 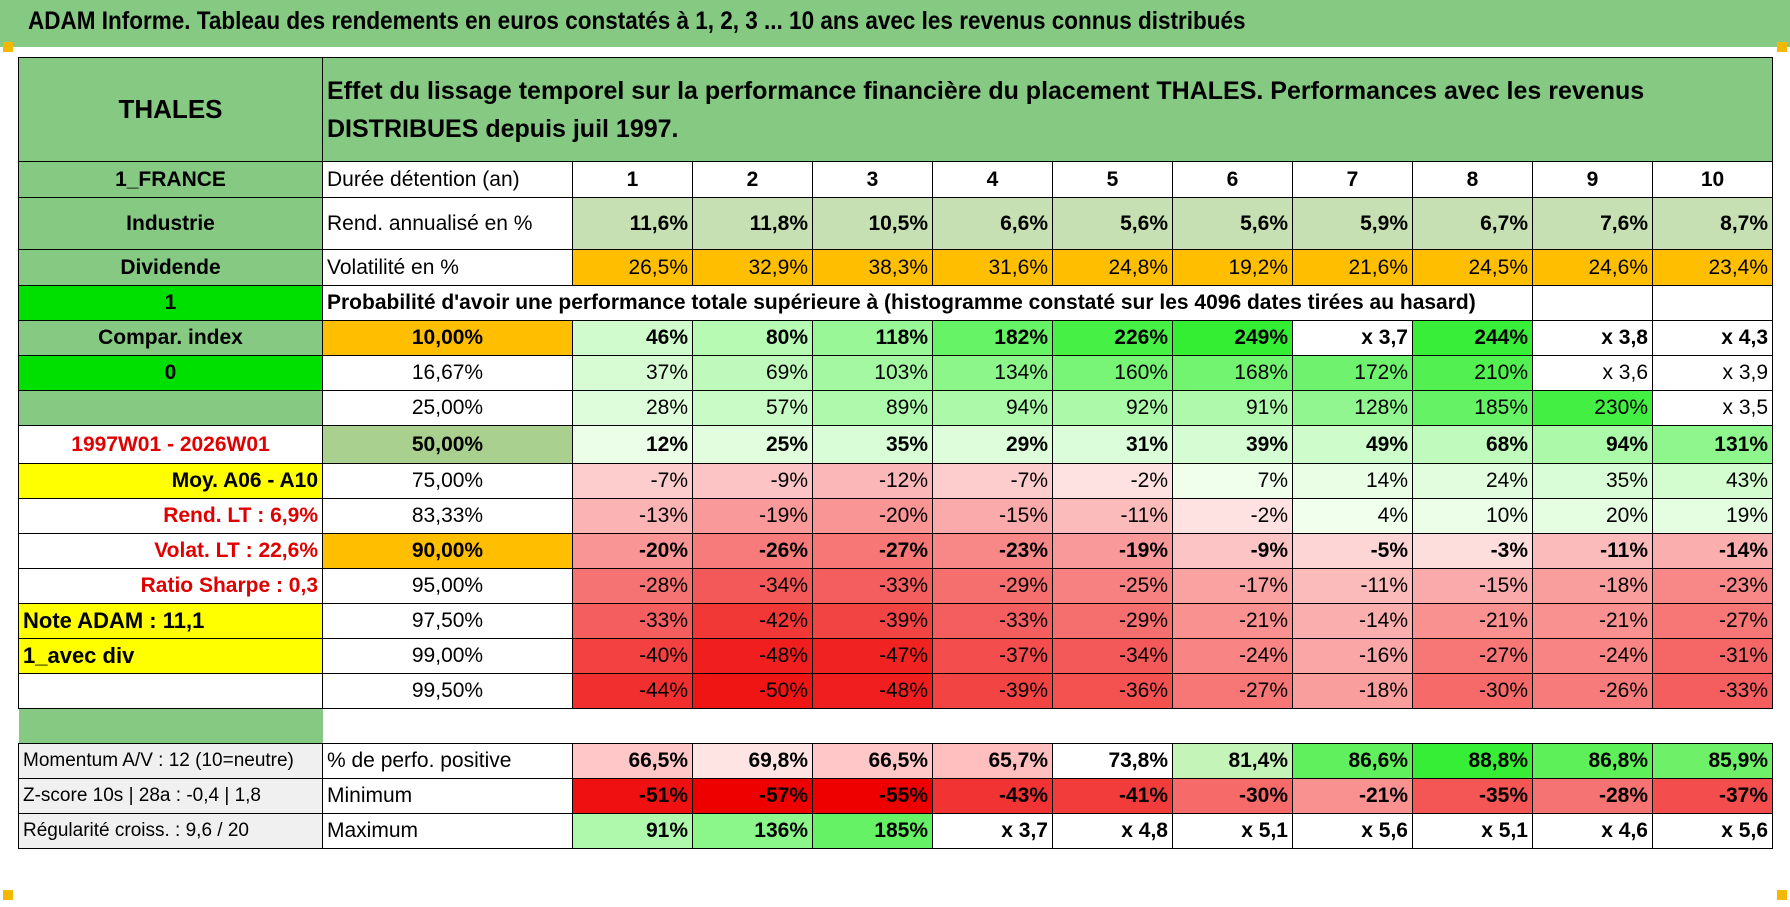 What do you see at coordinates (1112, 408) in the screenshot?
I see `probability-cell: 92%` at bounding box center [1112, 408].